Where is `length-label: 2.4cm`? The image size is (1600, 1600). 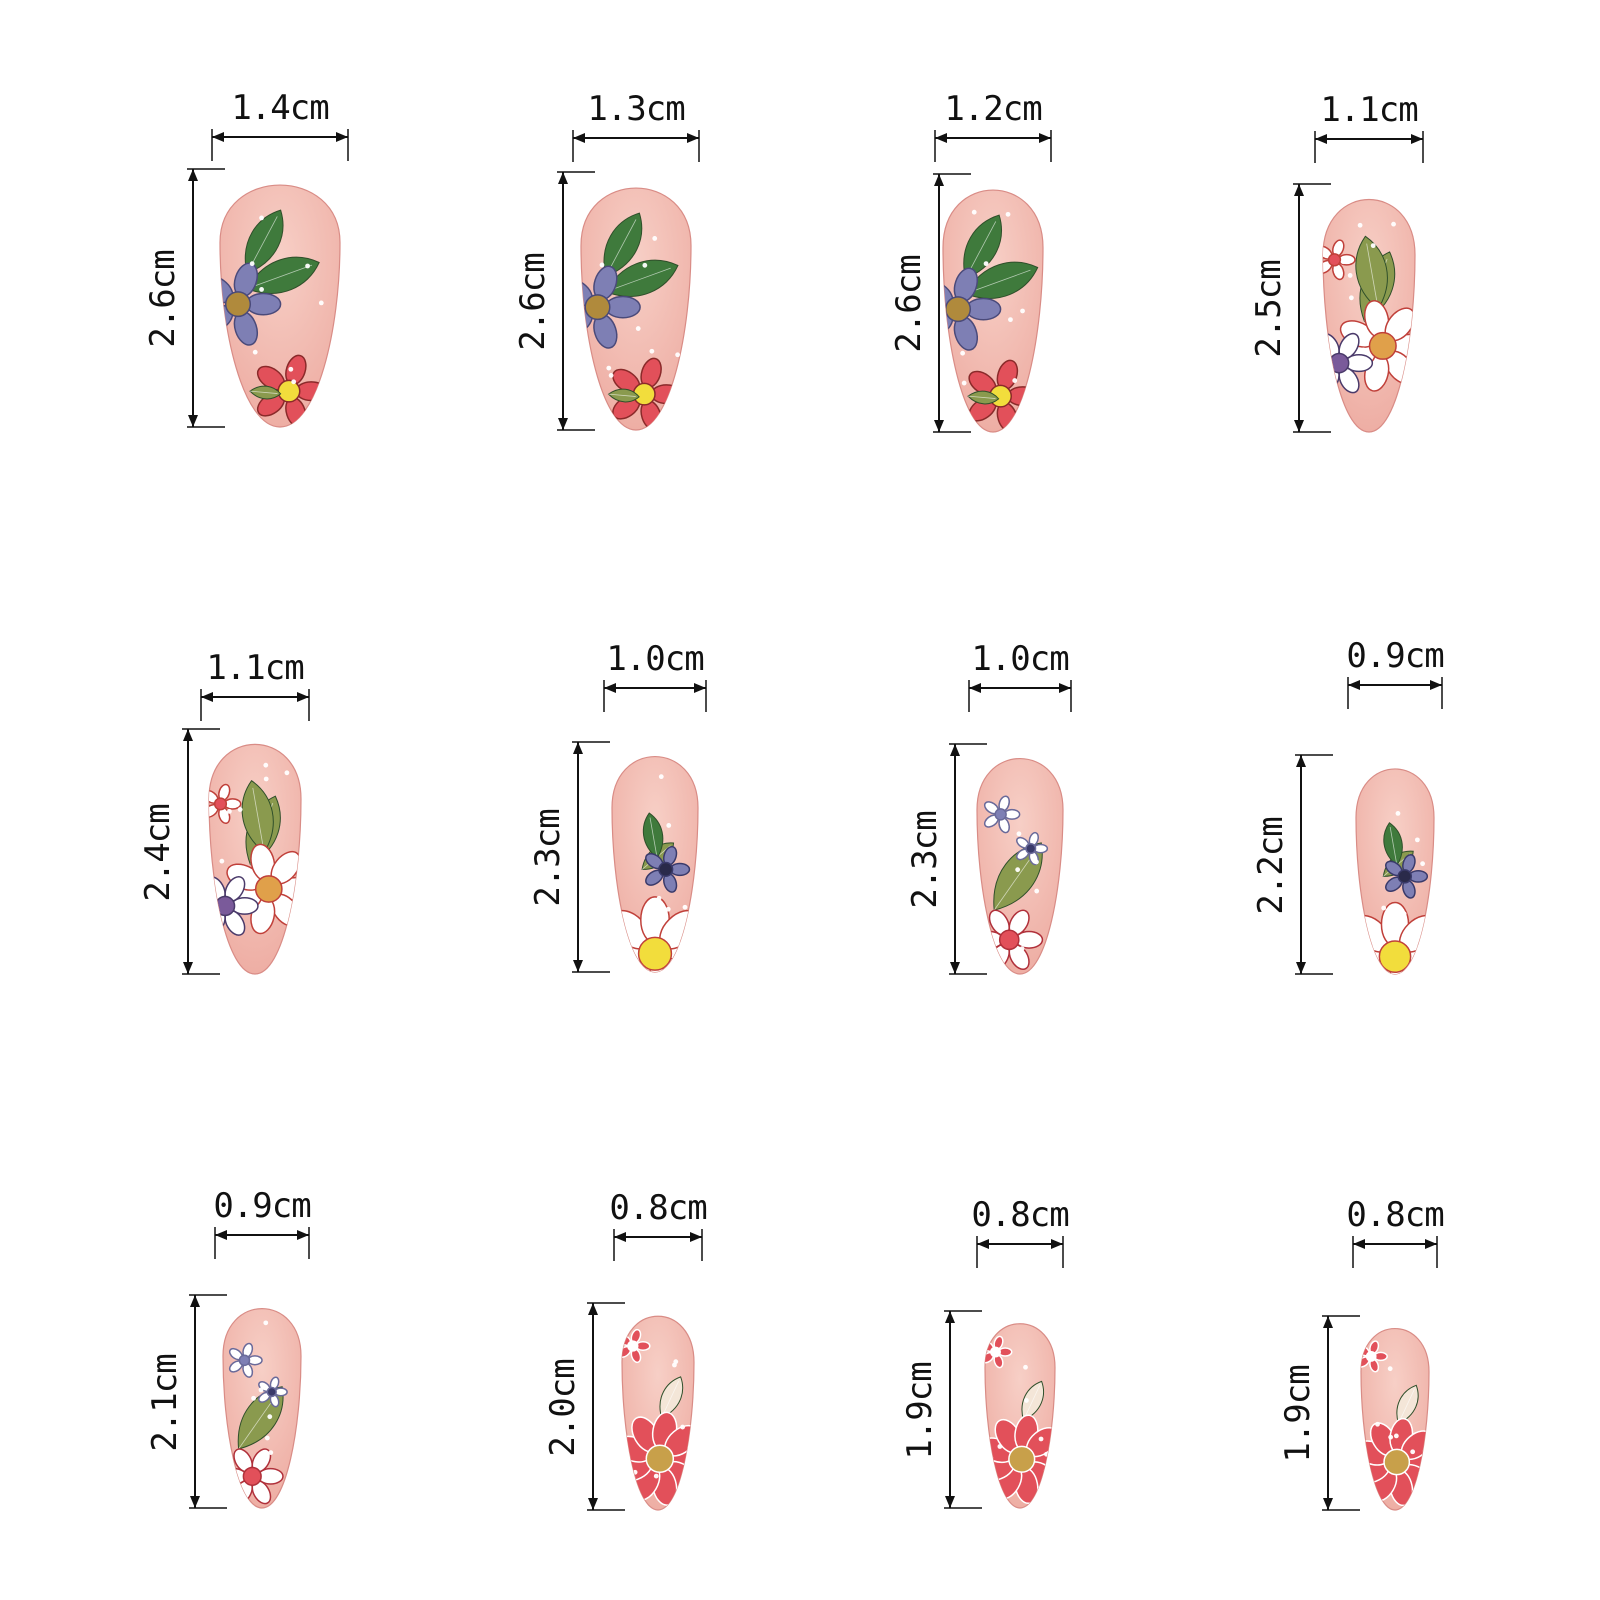 length-label: 2.4cm is located at coordinates (158, 852).